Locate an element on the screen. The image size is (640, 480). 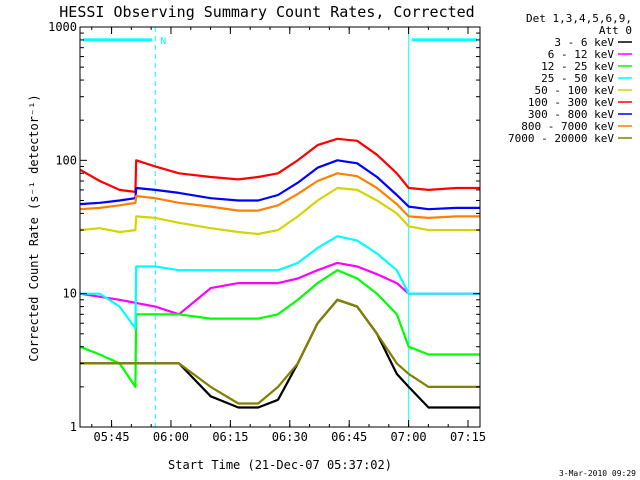
x-tick-label: 06:30 is located at coordinates (290, 437).